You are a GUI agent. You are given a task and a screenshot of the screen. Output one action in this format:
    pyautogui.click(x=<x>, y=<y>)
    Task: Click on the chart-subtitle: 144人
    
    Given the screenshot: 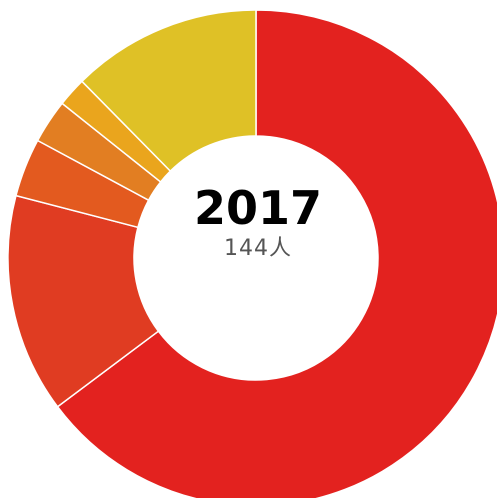 What is the action you would take?
    pyautogui.click(x=258, y=248)
    